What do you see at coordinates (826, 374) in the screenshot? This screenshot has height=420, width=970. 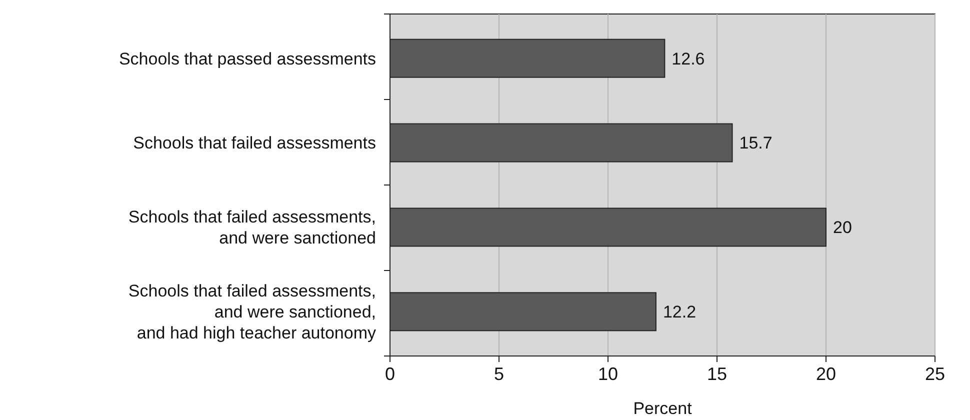 I see `x-tick-label: 20` at bounding box center [826, 374].